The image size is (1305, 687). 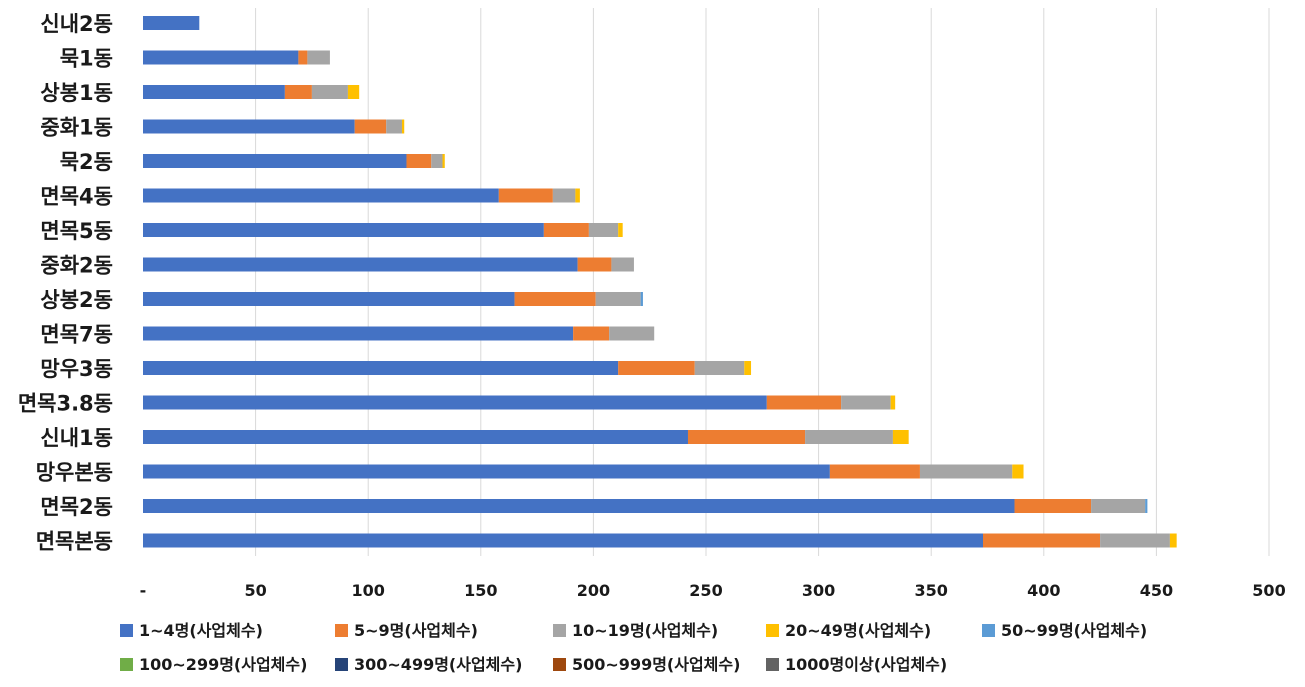 What do you see at coordinates (76, 231) in the screenshot?
I see `category-label: 면목5동` at bounding box center [76, 231].